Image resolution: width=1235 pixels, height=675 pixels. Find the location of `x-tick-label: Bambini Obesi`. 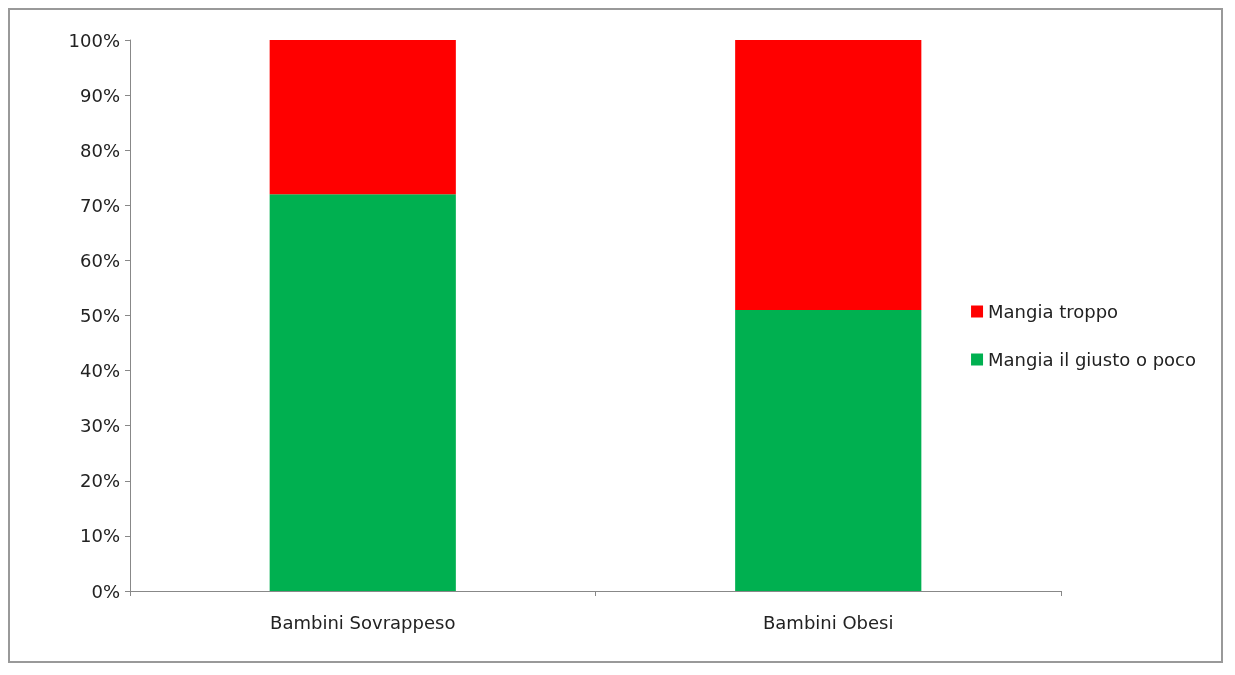

x-tick-label: Bambini Obesi is located at coordinates (828, 622).